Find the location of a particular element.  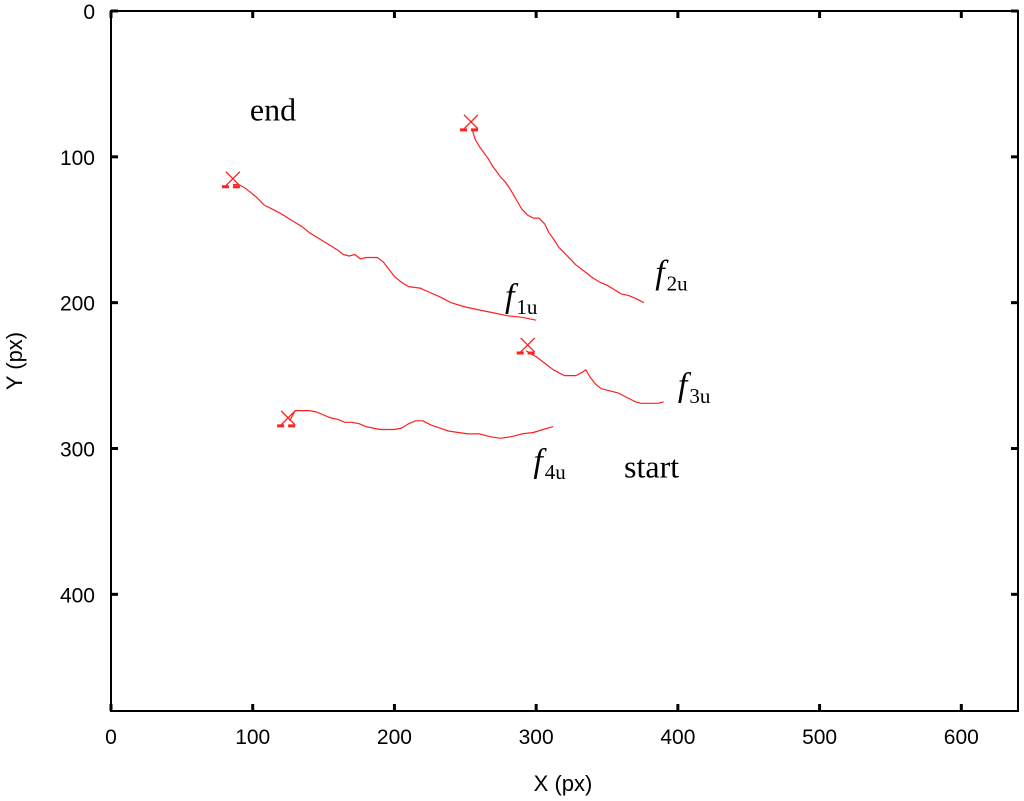

x-tick-label-6: 600 is located at coordinates (961, 737).